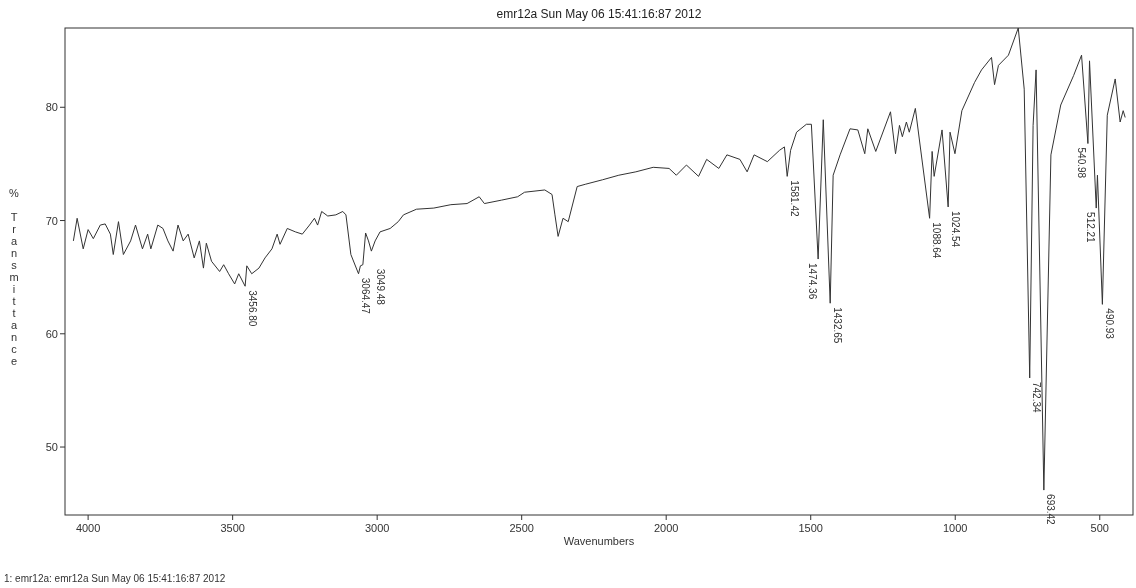 The height and width of the screenshot is (588, 1136). Describe the element at coordinates (51, 447) in the screenshot. I see `y-tick-label: 50` at that location.